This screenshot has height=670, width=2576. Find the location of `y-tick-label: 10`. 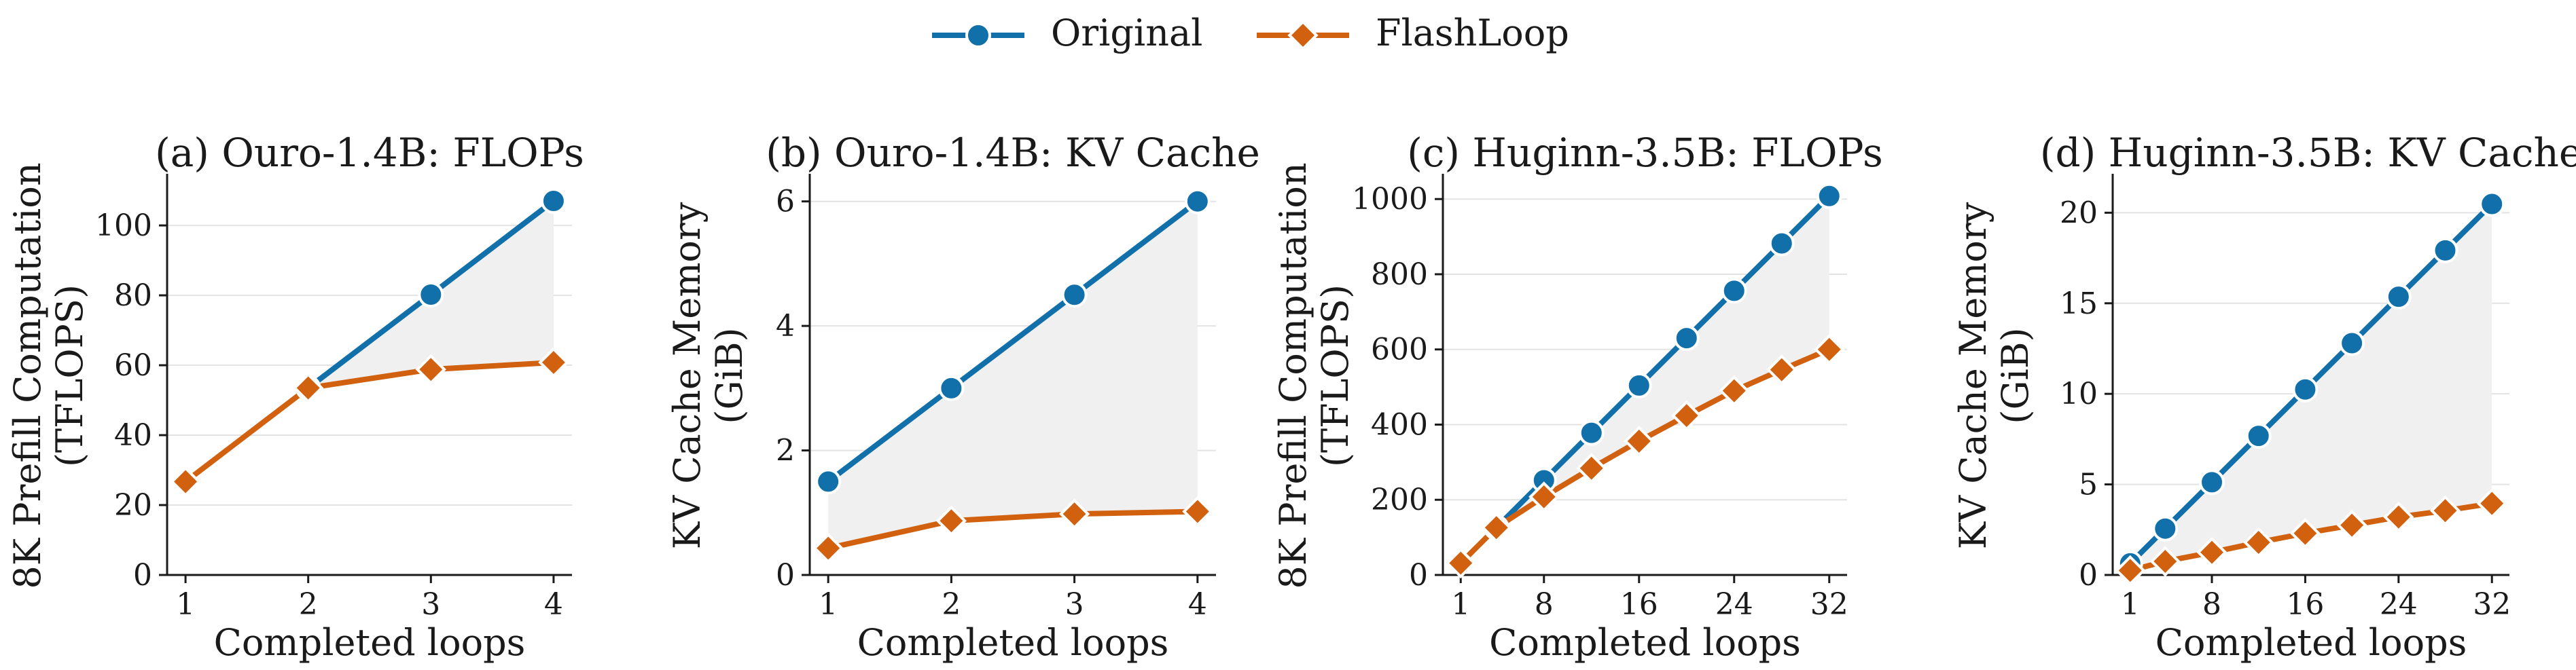

y-tick-label: 10 is located at coordinates (2079, 394).